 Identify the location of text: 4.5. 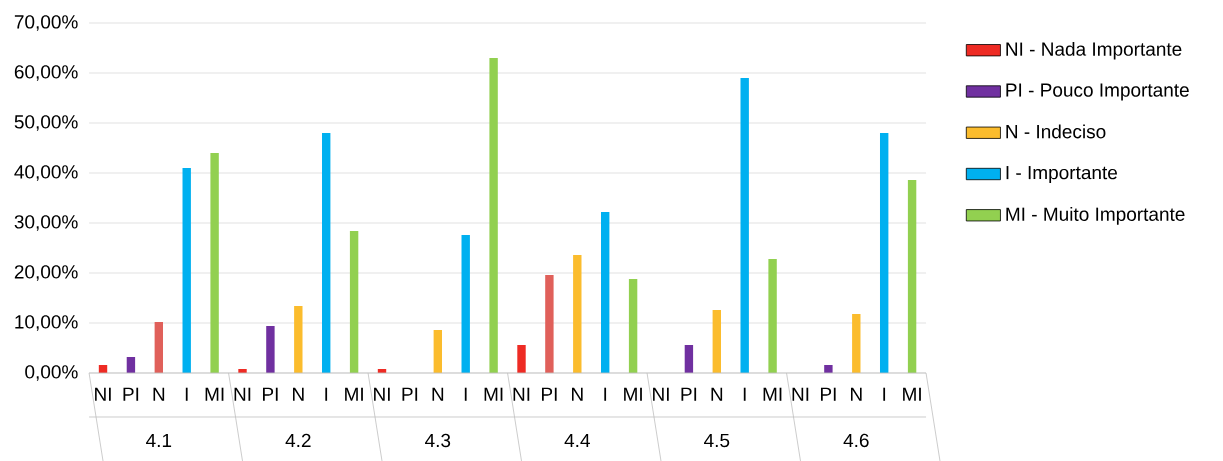
(717, 440).